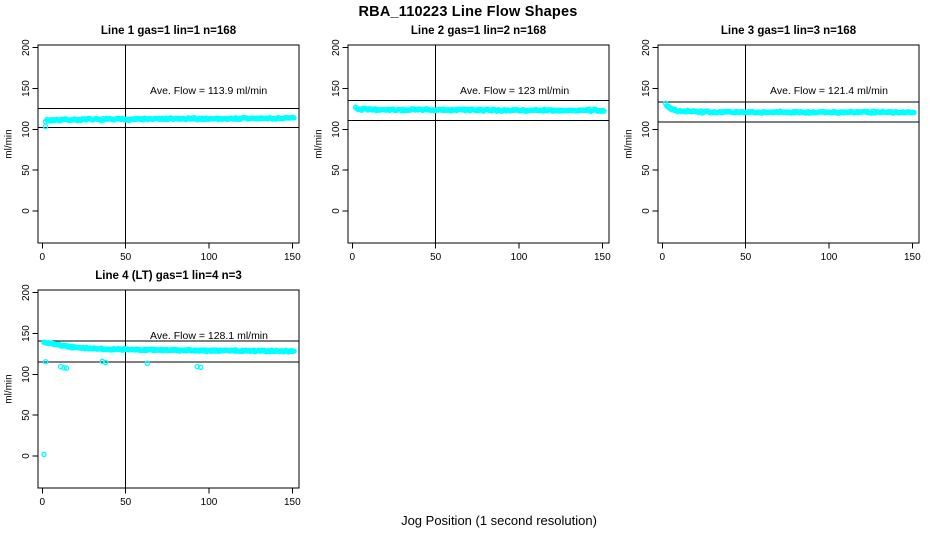  I want to click on plot-canvas-line-3: 0 50 100 150 200 0 50 100 150, so click(781, 151).